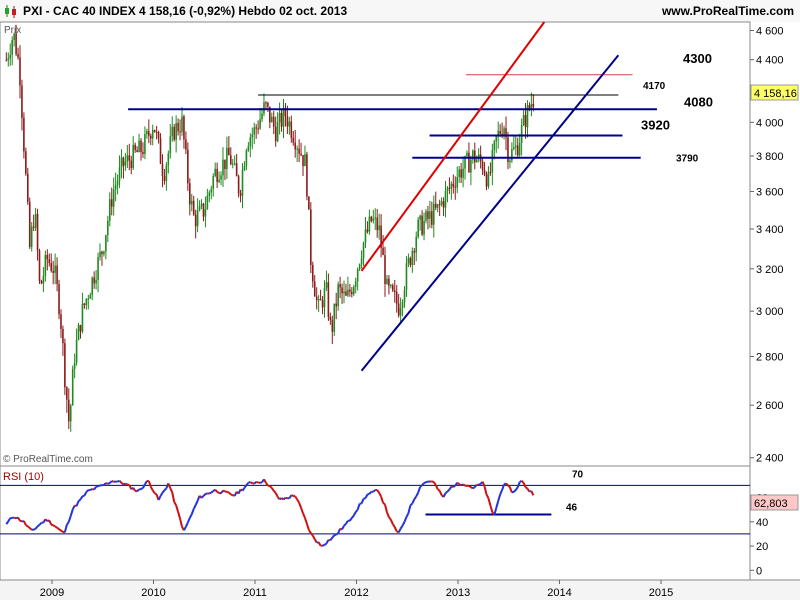 Image resolution: width=800 pixels, height=600 pixels. Describe the element at coordinates (770, 459) in the screenshot. I see `price-tick-label: 2 400` at that location.